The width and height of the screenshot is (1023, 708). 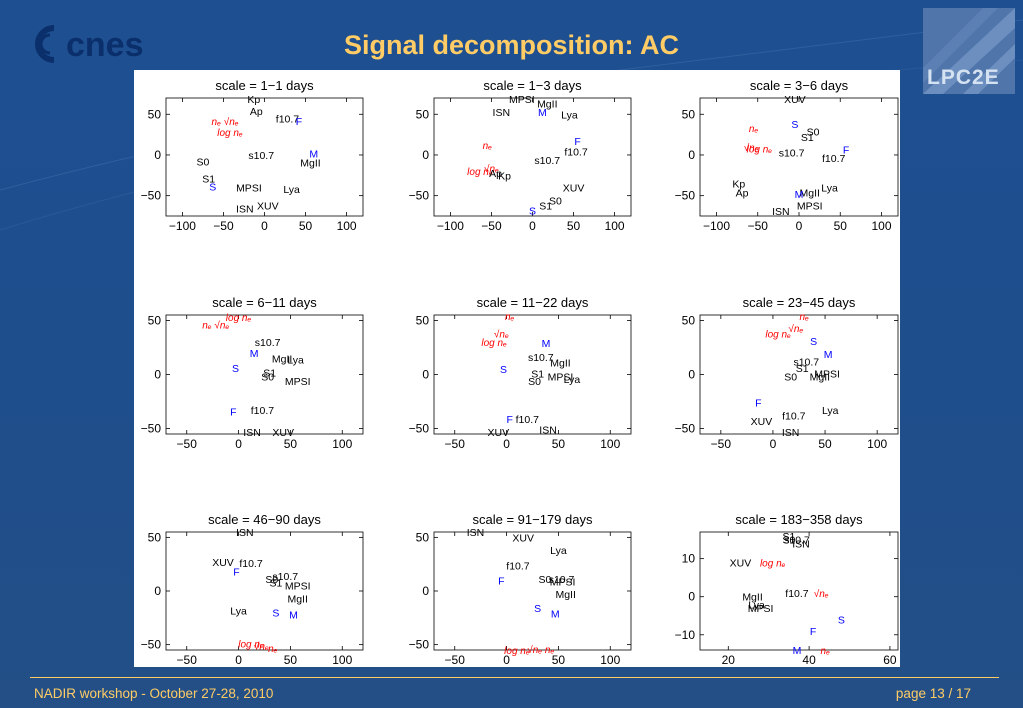 What do you see at coordinates (271, 580) in the screenshot?
I see `point-label: S0` at bounding box center [271, 580].